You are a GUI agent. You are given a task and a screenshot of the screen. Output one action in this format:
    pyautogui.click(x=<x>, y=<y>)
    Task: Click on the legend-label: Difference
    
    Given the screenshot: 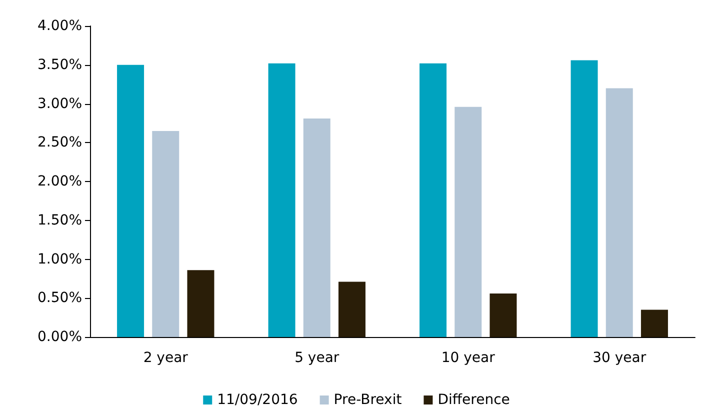 What is the action you would take?
    pyautogui.click(x=474, y=400)
    